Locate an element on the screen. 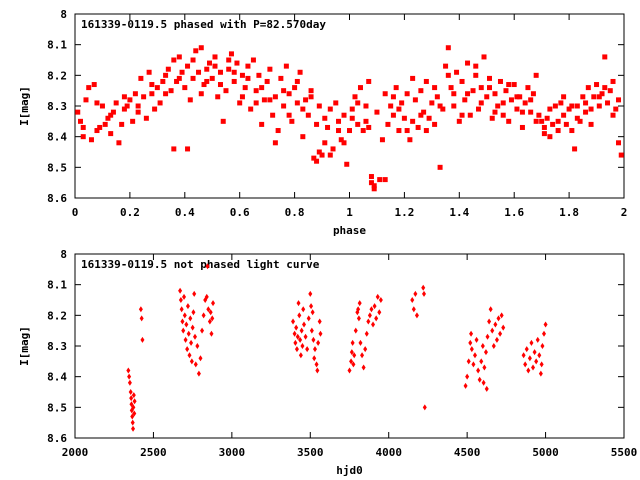  y-tick-label: 8.1 is located at coordinates (57, 45).